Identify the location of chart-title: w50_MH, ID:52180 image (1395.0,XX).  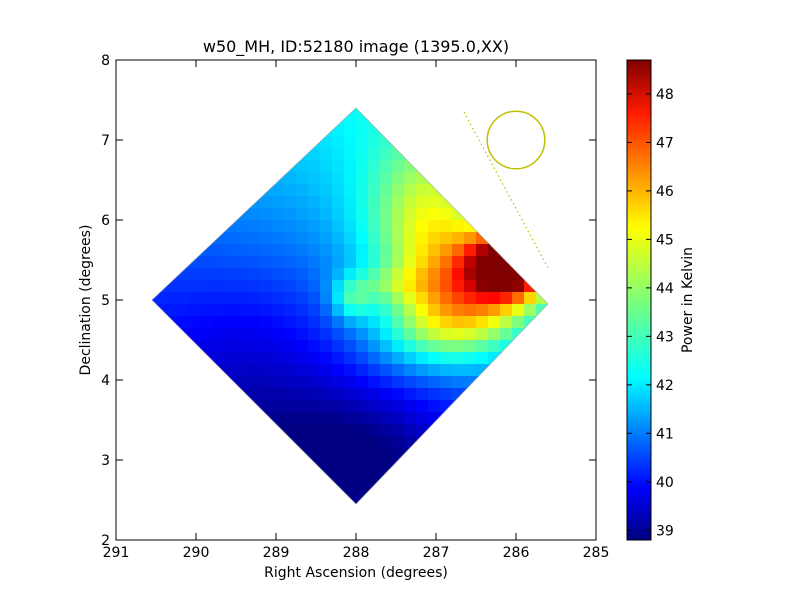
(356, 47).